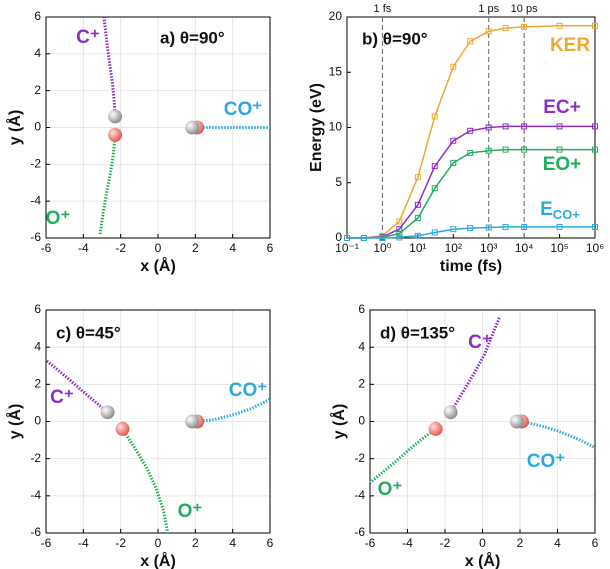  I want to click on panel-title: c) θ=45°, so click(88, 332).